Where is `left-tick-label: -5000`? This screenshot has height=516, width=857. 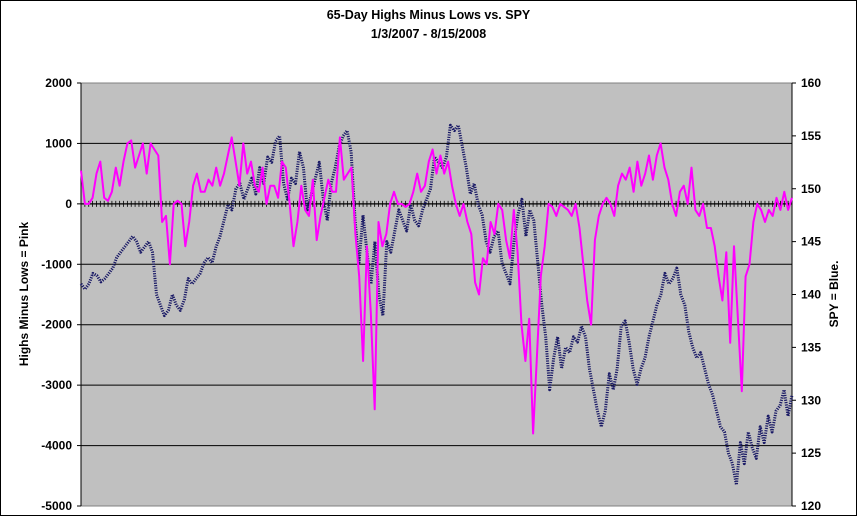
left-tick-label: -5000 is located at coordinates (56, 506).